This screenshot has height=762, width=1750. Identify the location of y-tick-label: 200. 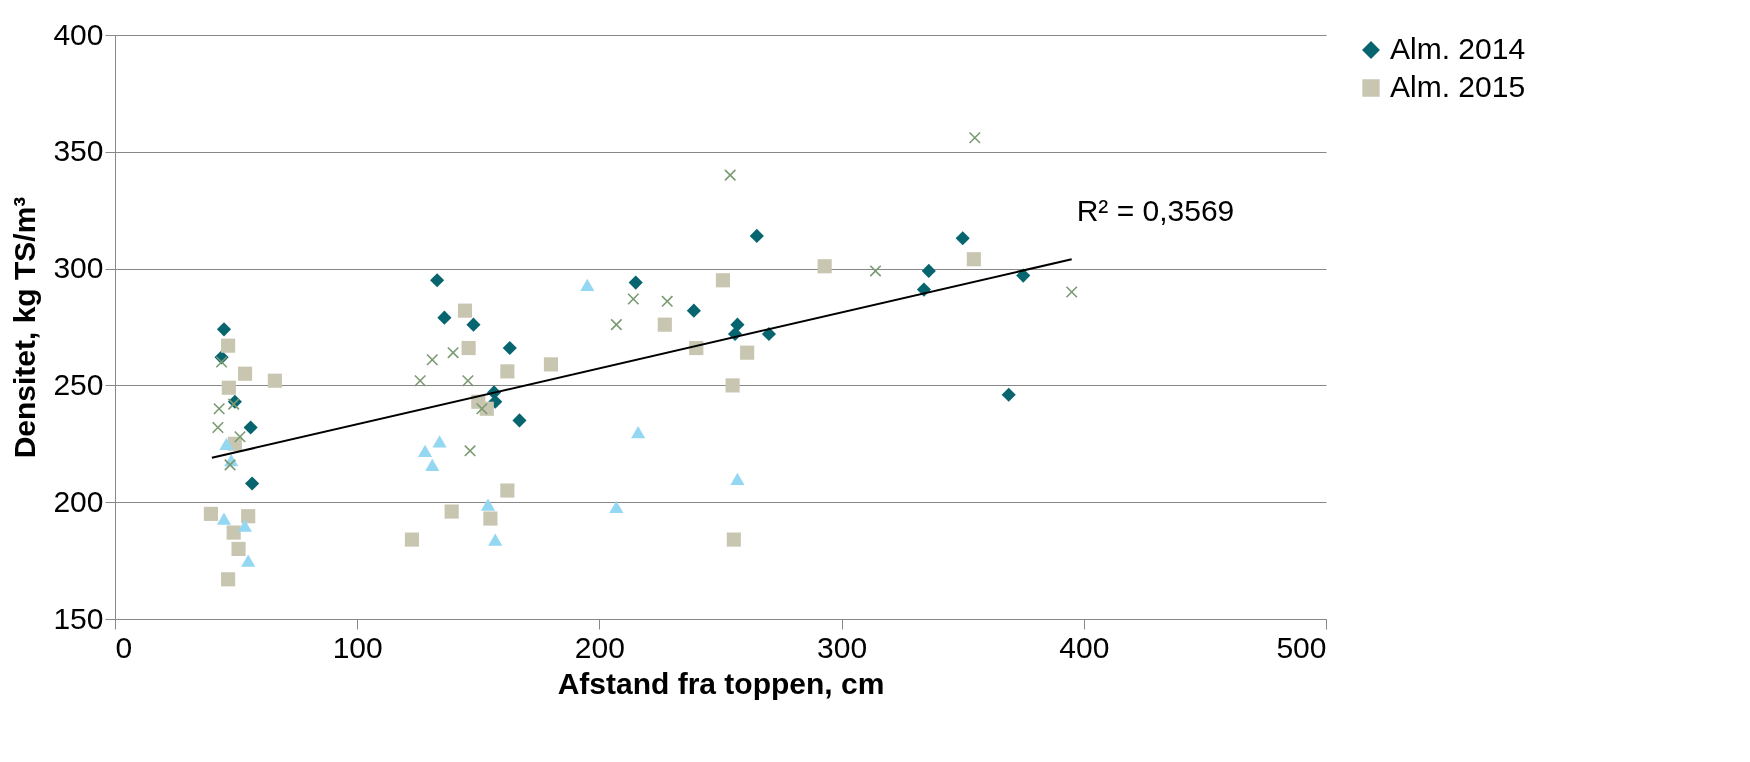
(78, 501).